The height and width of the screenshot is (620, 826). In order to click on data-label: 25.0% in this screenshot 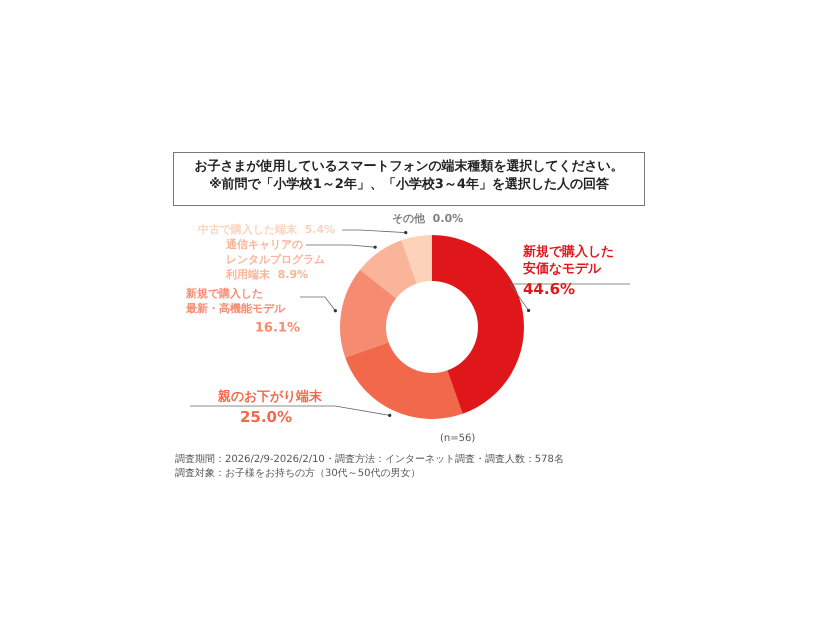, I will do `click(266, 417)`.